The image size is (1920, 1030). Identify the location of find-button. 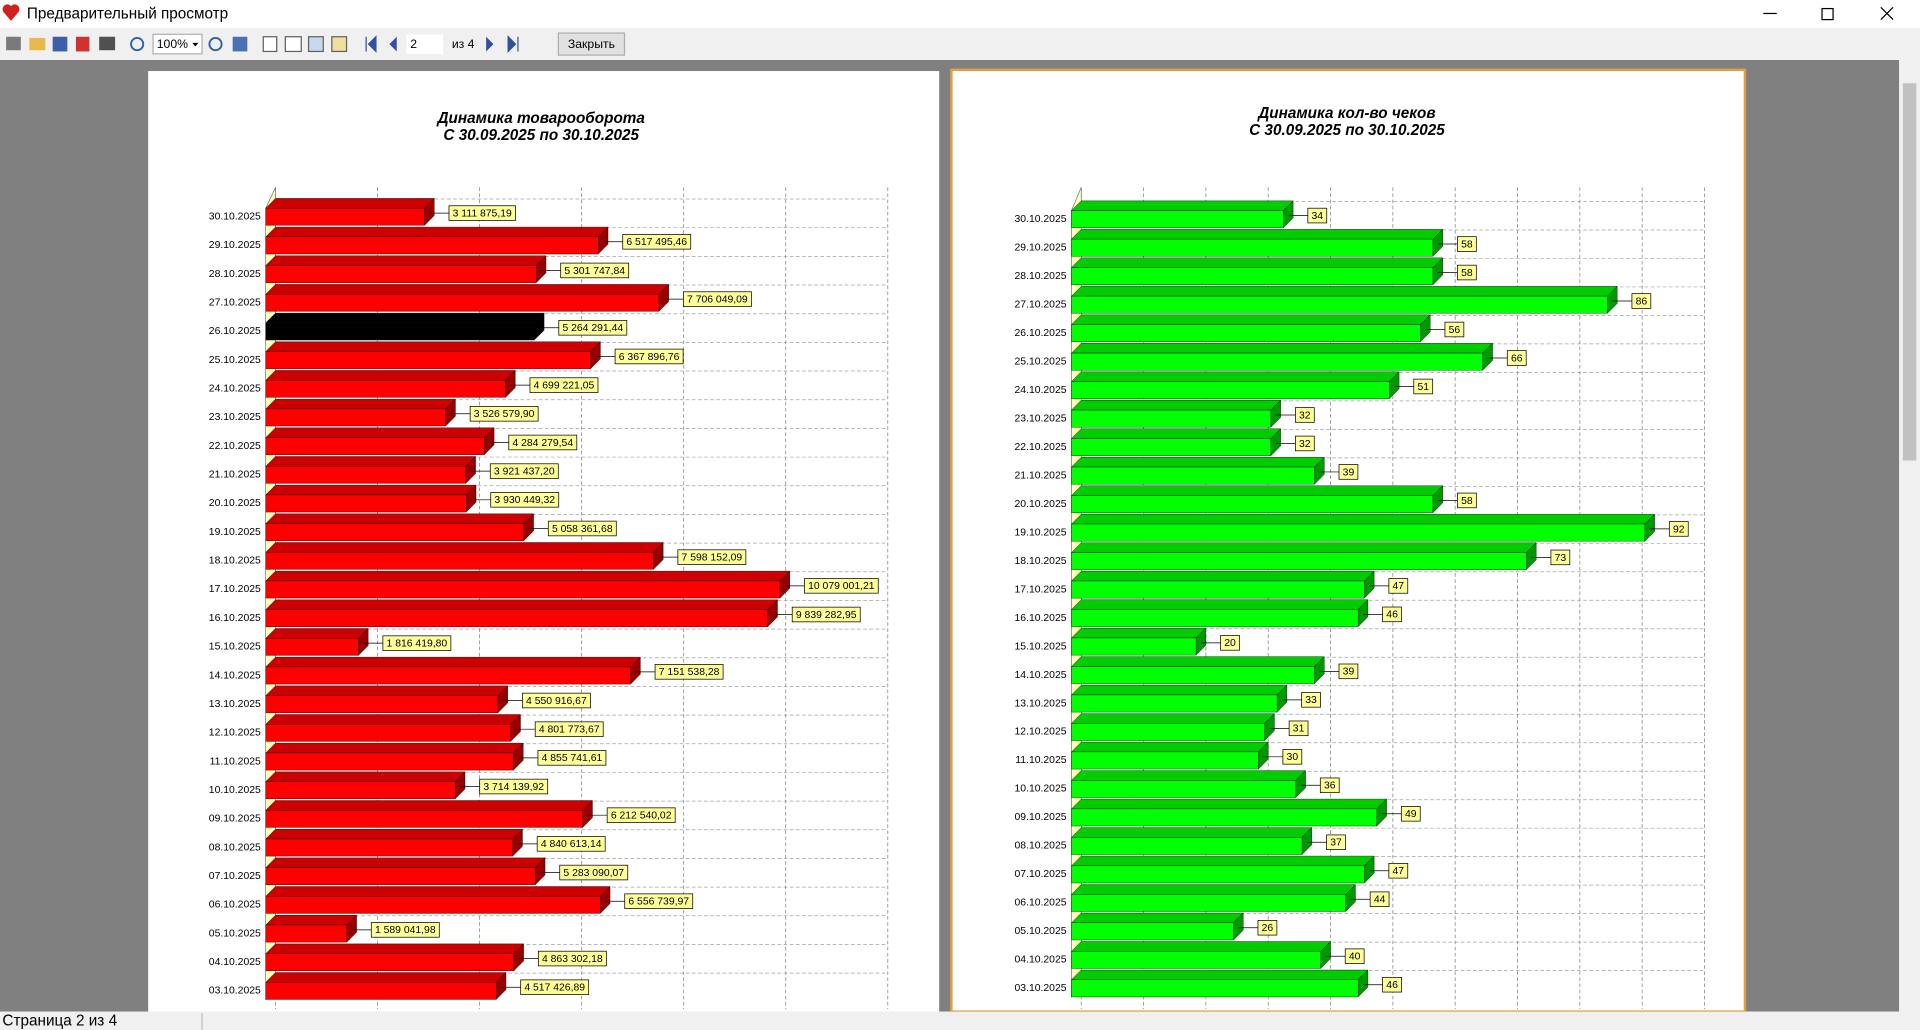
(107, 43).